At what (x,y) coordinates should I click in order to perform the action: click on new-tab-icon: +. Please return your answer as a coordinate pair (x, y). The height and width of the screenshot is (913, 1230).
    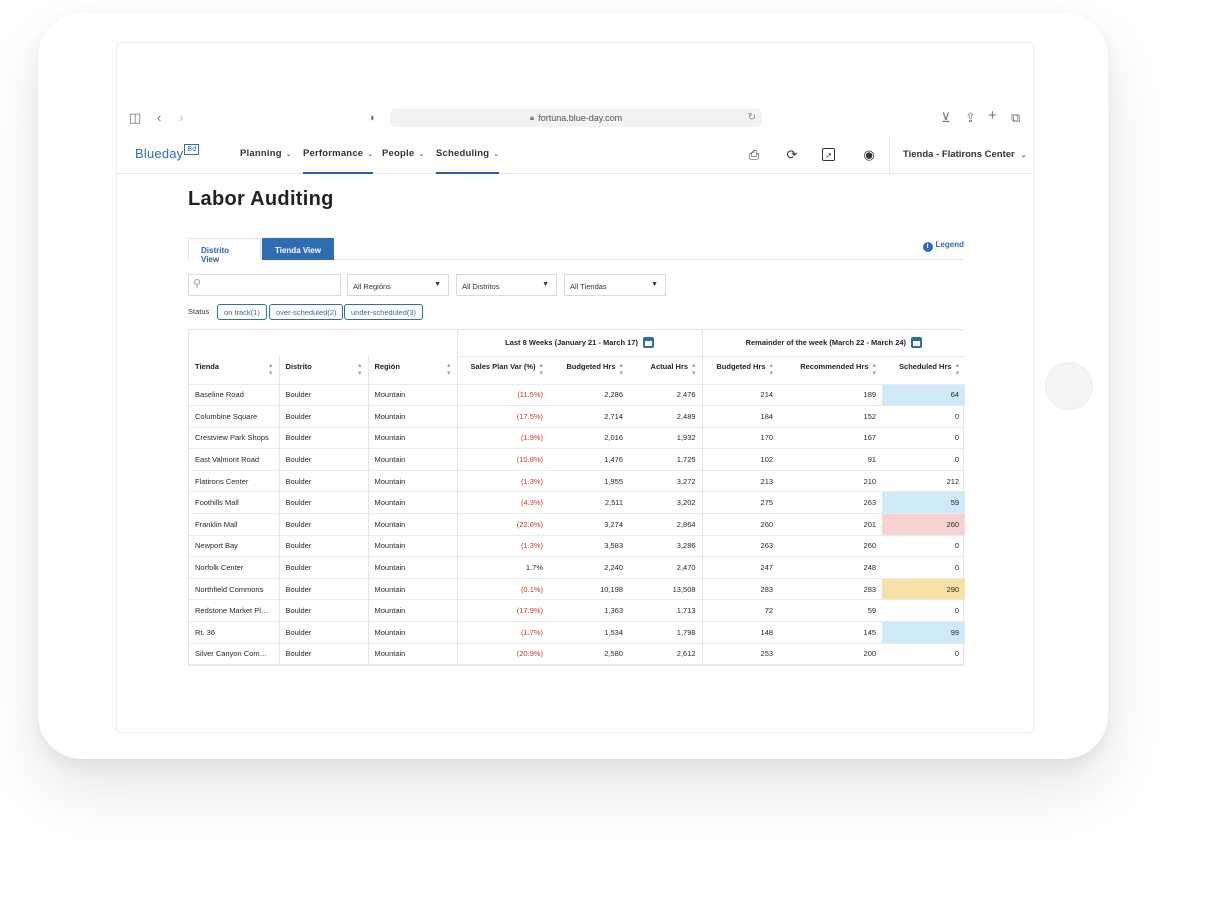
    Looking at the image, I should click on (992, 115).